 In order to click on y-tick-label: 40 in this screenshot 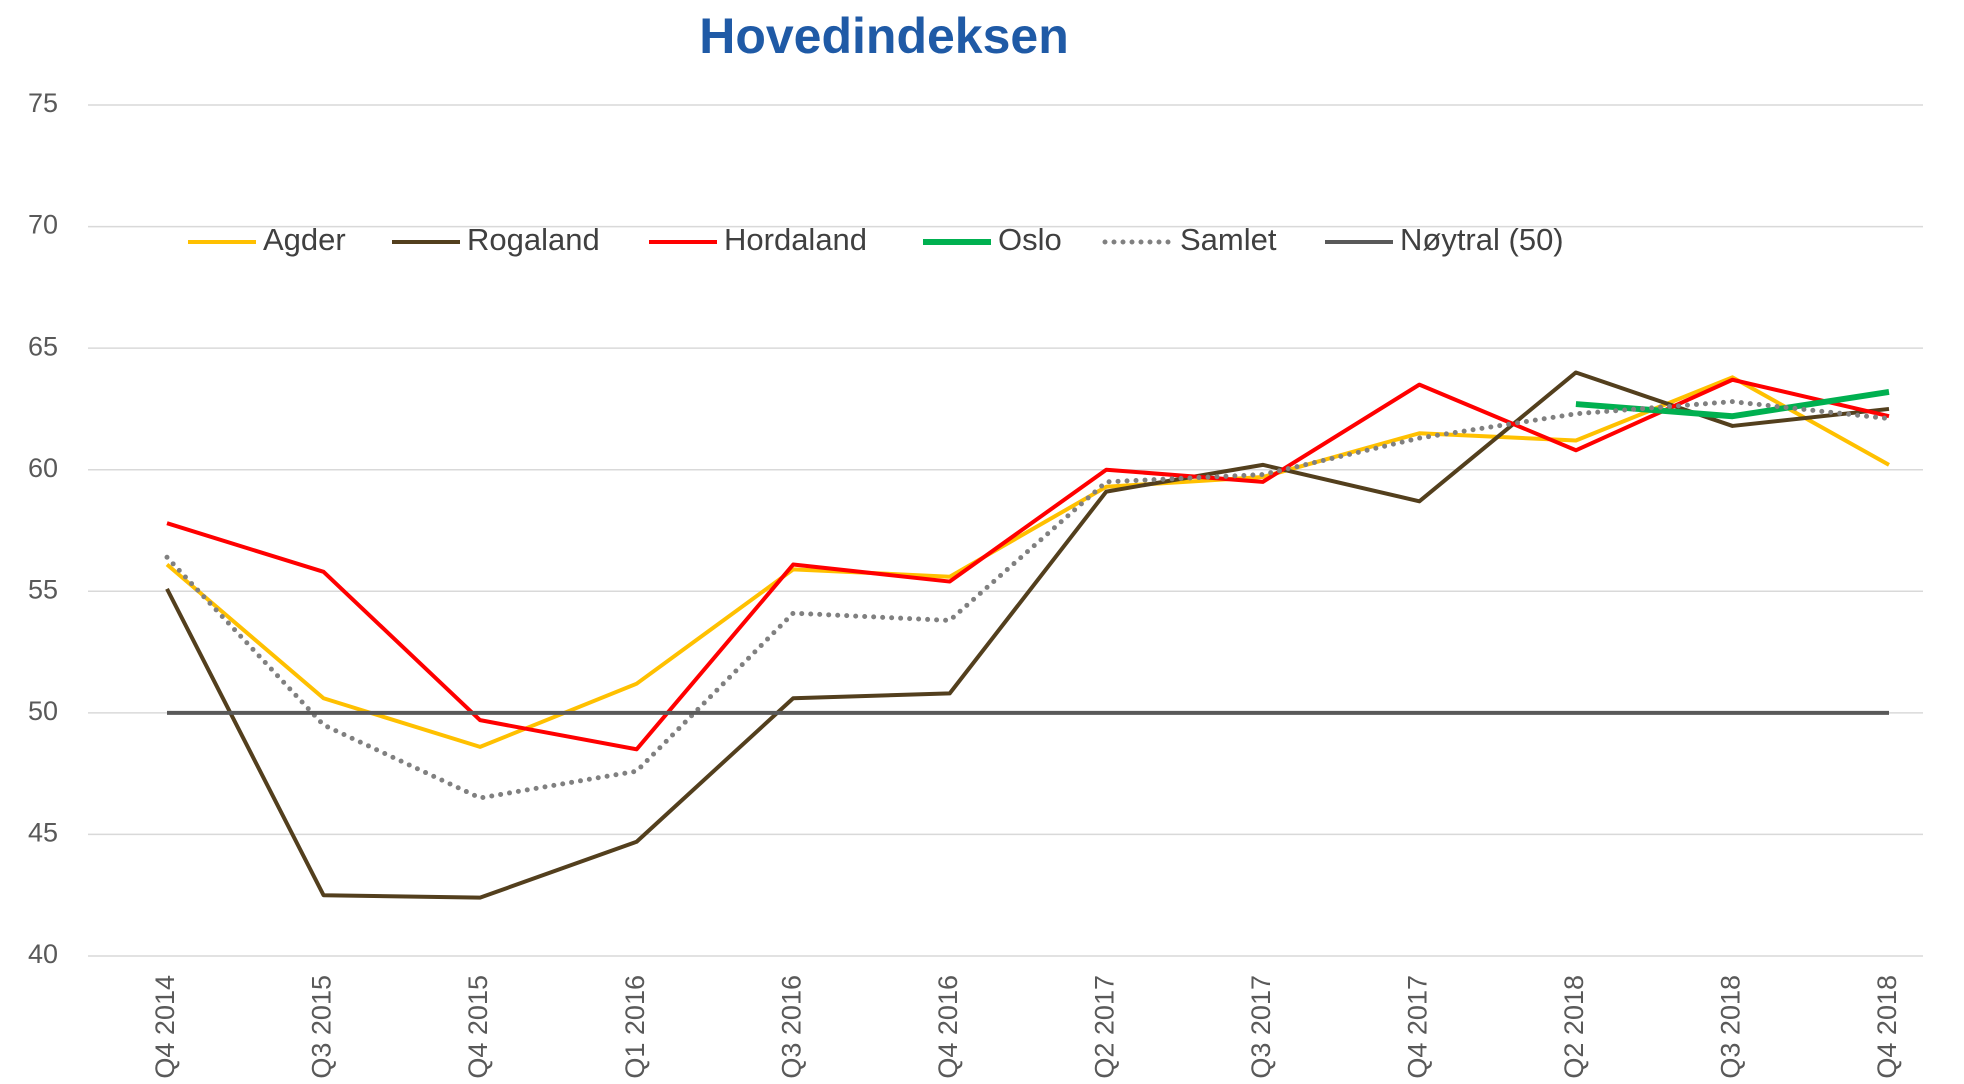, I will do `click(43, 954)`.